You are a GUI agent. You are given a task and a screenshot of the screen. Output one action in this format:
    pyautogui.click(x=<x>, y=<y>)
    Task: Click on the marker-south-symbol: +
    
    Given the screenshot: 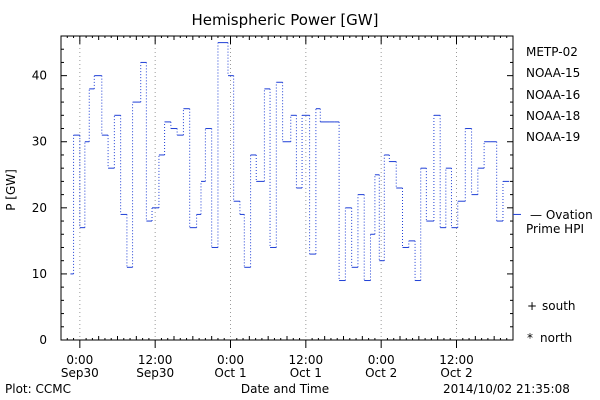 What is the action you would take?
    pyautogui.click(x=532, y=306)
    